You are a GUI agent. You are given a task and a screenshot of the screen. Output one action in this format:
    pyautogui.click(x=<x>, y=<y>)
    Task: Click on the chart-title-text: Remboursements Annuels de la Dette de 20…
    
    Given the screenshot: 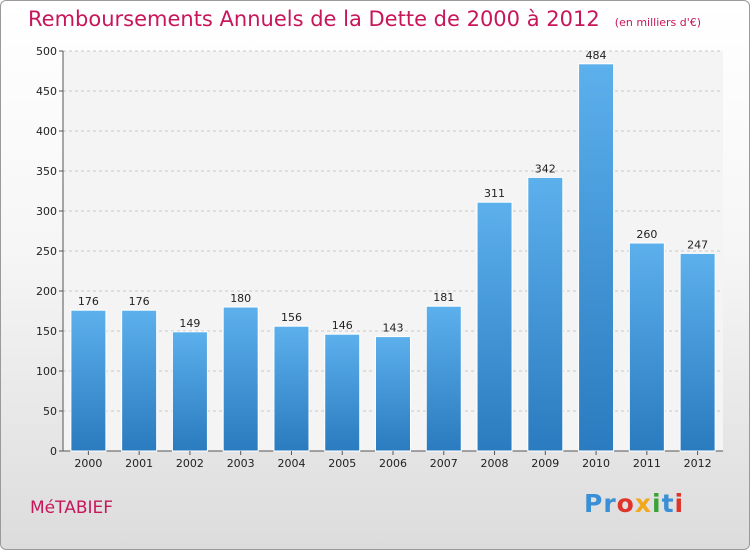 What is the action you would take?
    pyautogui.click(x=314, y=19)
    